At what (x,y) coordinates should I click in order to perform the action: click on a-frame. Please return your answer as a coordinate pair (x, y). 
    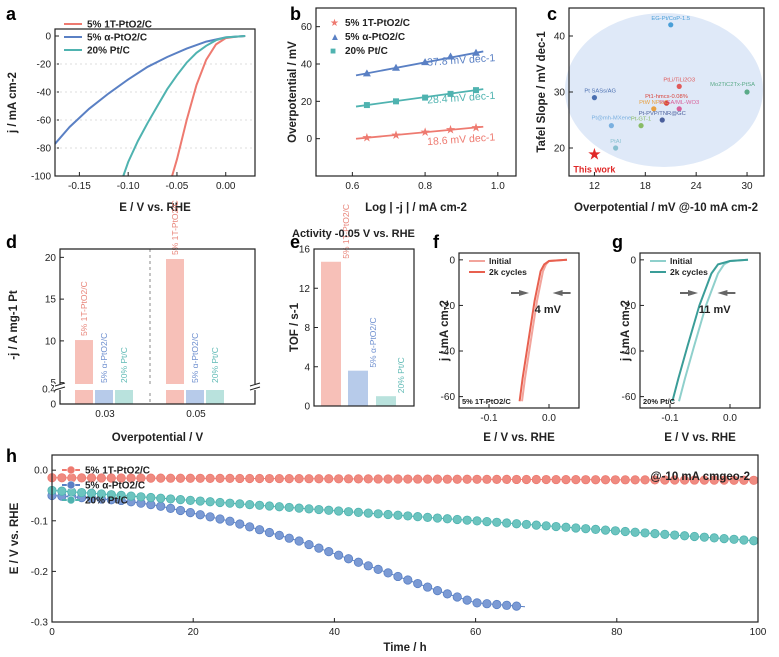
    Looking at the image, I should click on (155, 102).